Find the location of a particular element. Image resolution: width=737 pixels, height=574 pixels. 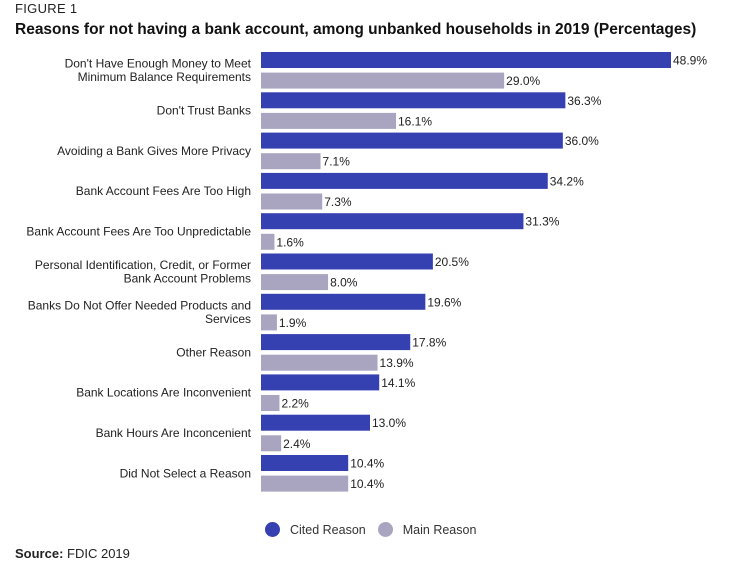

source-label: Source: is located at coordinates (39, 553).